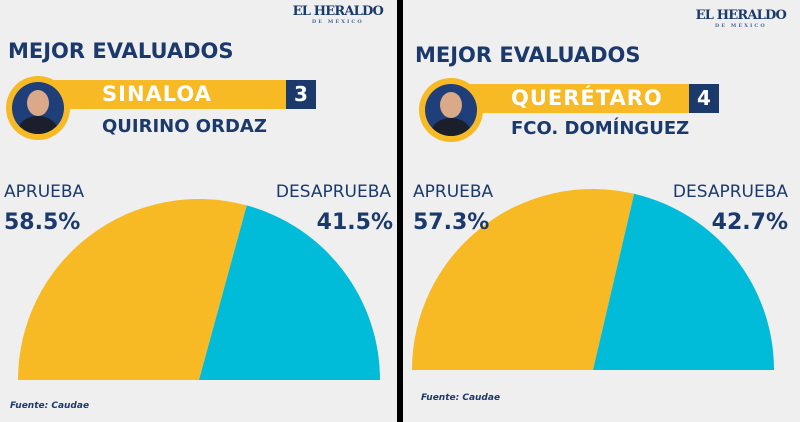 The width and height of the screenshot is (800, 422). What do you see at coordinates (704, 98) in the screenshot?
I see `rank-badge: 4` at bounding box center [704, 98].